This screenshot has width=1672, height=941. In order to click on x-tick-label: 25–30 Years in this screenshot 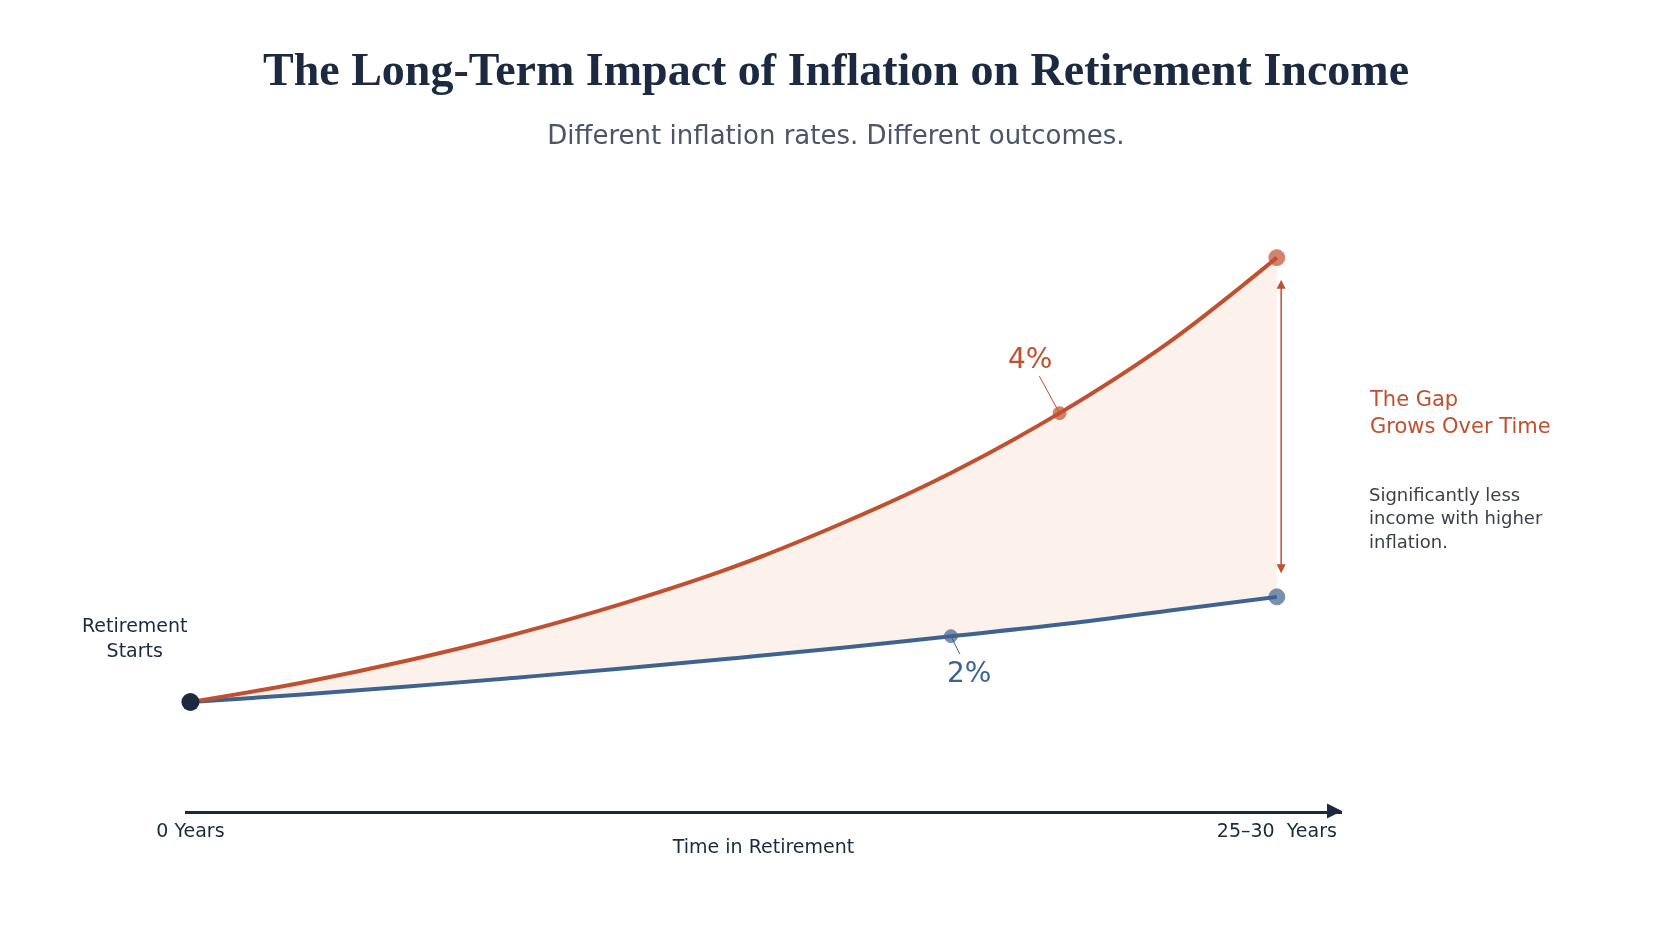, I will do `click(1276, 829)`.